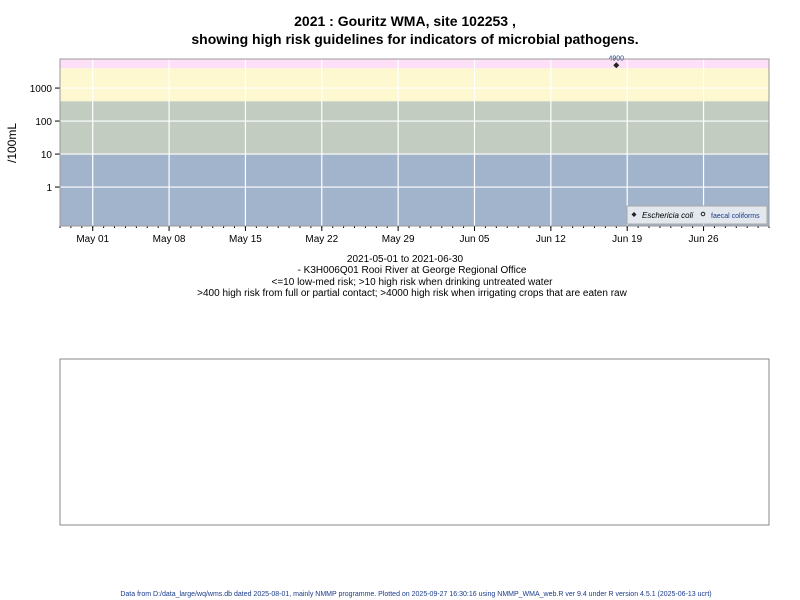  What do you see at coordinates (12, 143) in the screenshot?
I see `y-axis-label: /100mL` at bounding box center [12, 143].